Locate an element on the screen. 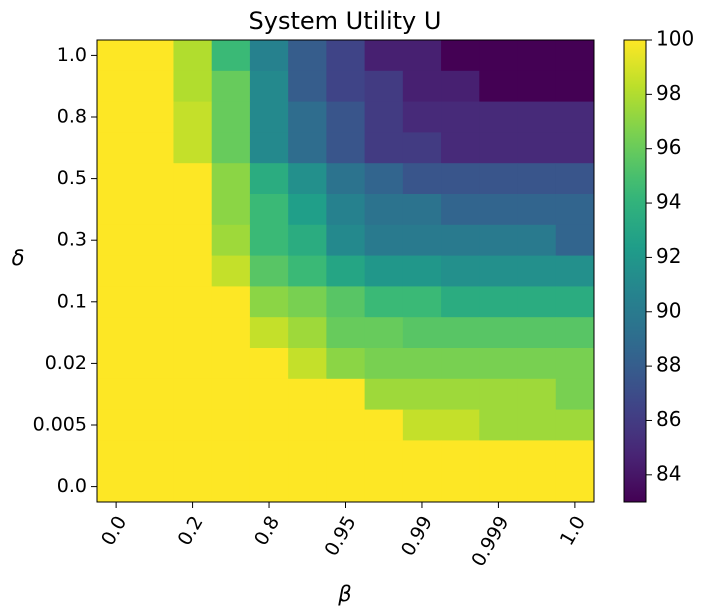 Image resolution: width=709 pixels, height=616 pixels. x-tick-label: 0.99 is located at coordinates (417, 536).